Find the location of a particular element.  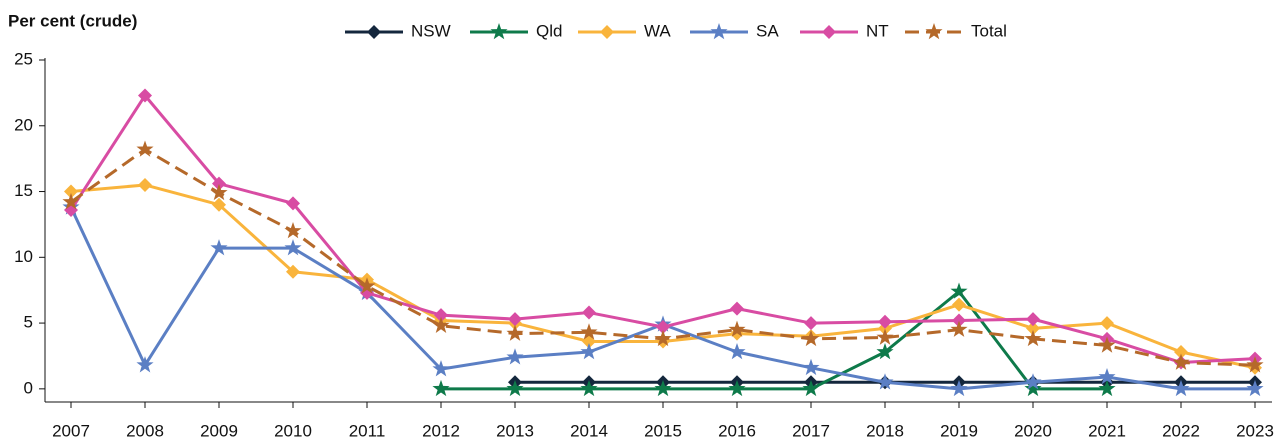

x-tick-label: 2021 is located at coordinates (1107, 430).